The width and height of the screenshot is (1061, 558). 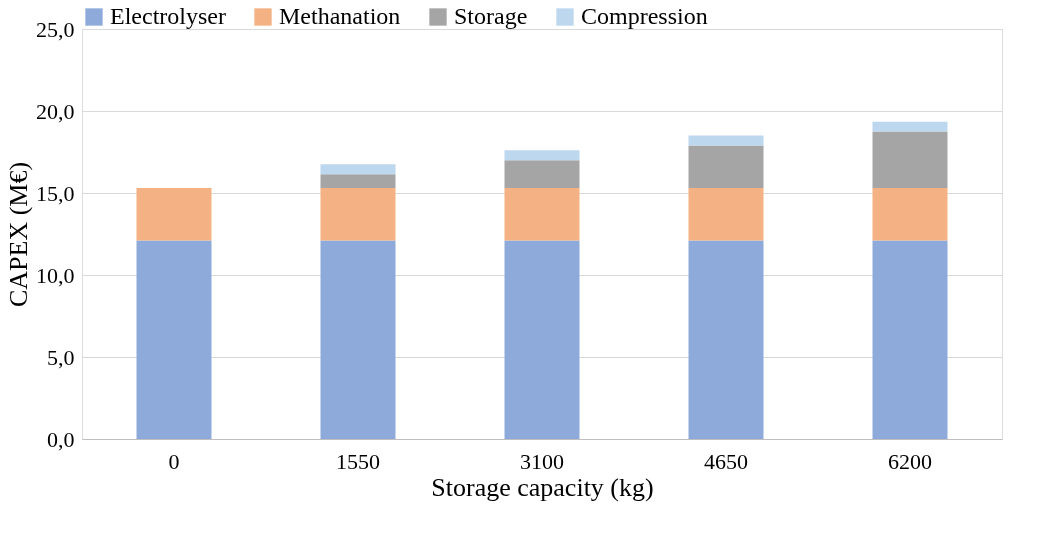 What do you see at coordinates (55, 193) in the screenshot?
I see `y-tick-label: 15,0` at bounding box center [55, 193].